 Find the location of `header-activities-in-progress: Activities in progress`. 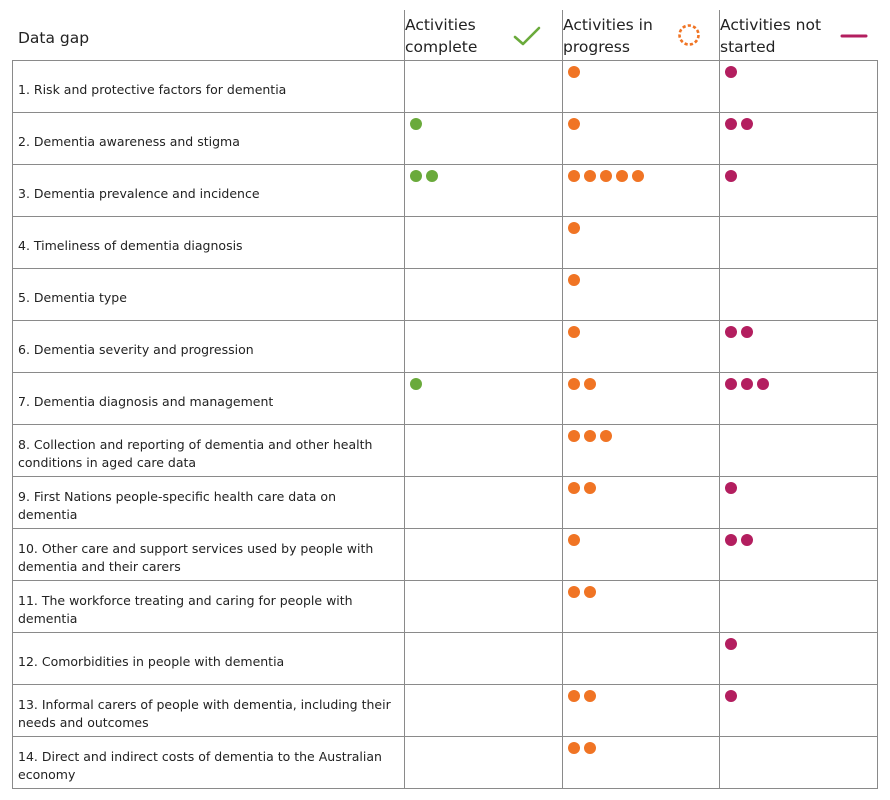

header-activities-in-progress: Activities in progress is located at coordinates (608, 36).